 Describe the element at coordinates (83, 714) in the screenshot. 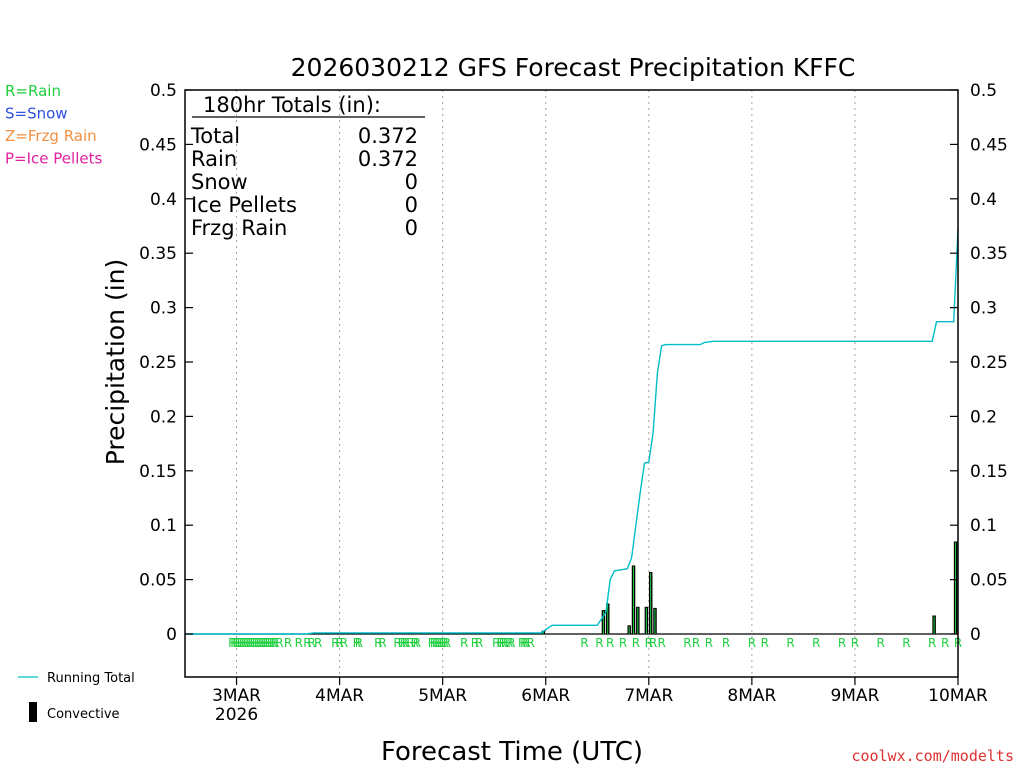

I see `convective-legend-label: Convective` at that location.